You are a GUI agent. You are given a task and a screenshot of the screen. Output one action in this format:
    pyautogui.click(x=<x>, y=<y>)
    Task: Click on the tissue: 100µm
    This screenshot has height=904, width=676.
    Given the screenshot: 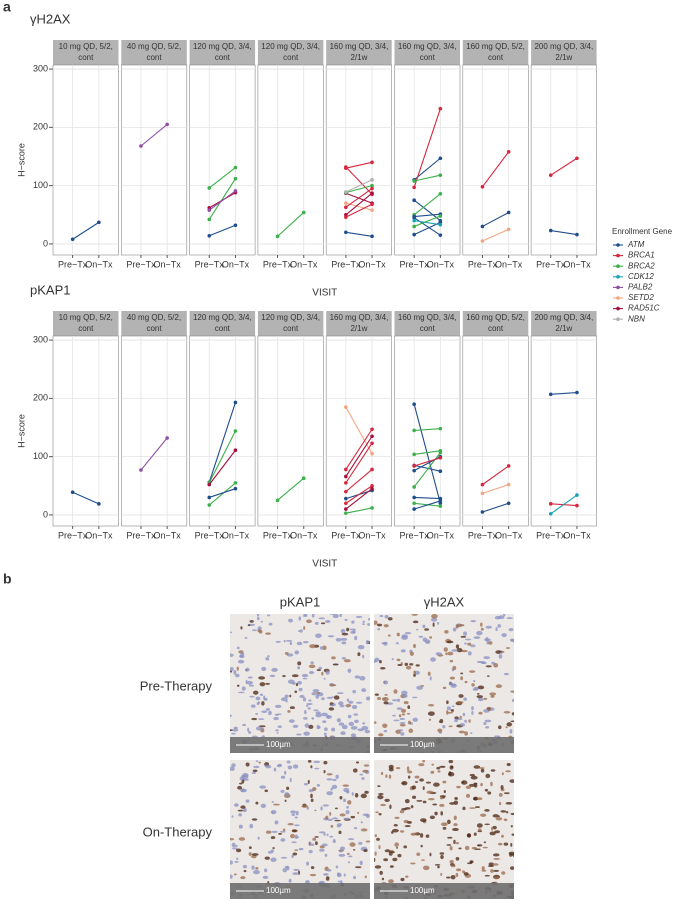 What is the action you would take?
    pyautogui.click(x=300, y=683)
    